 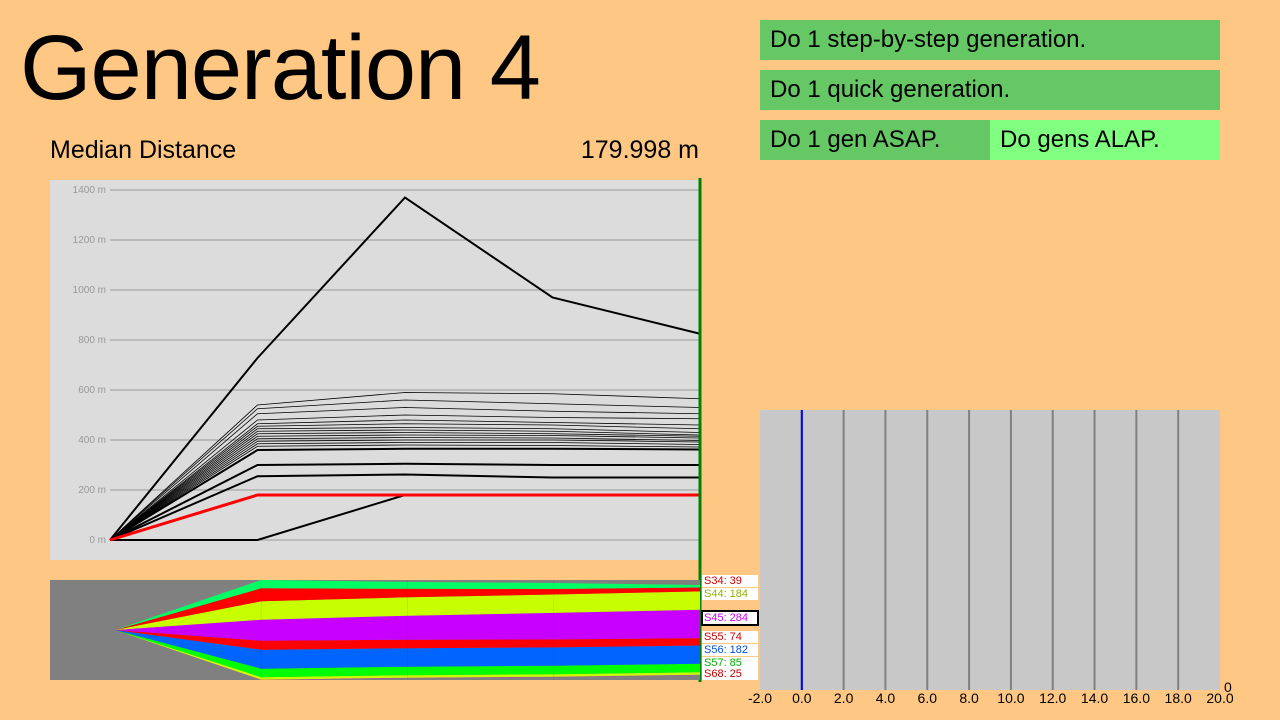 What do you see at coordinates (89, 290) in the screenshot?
I see `distance-tick-label: 1000 m` at bounding box center [89, 290].